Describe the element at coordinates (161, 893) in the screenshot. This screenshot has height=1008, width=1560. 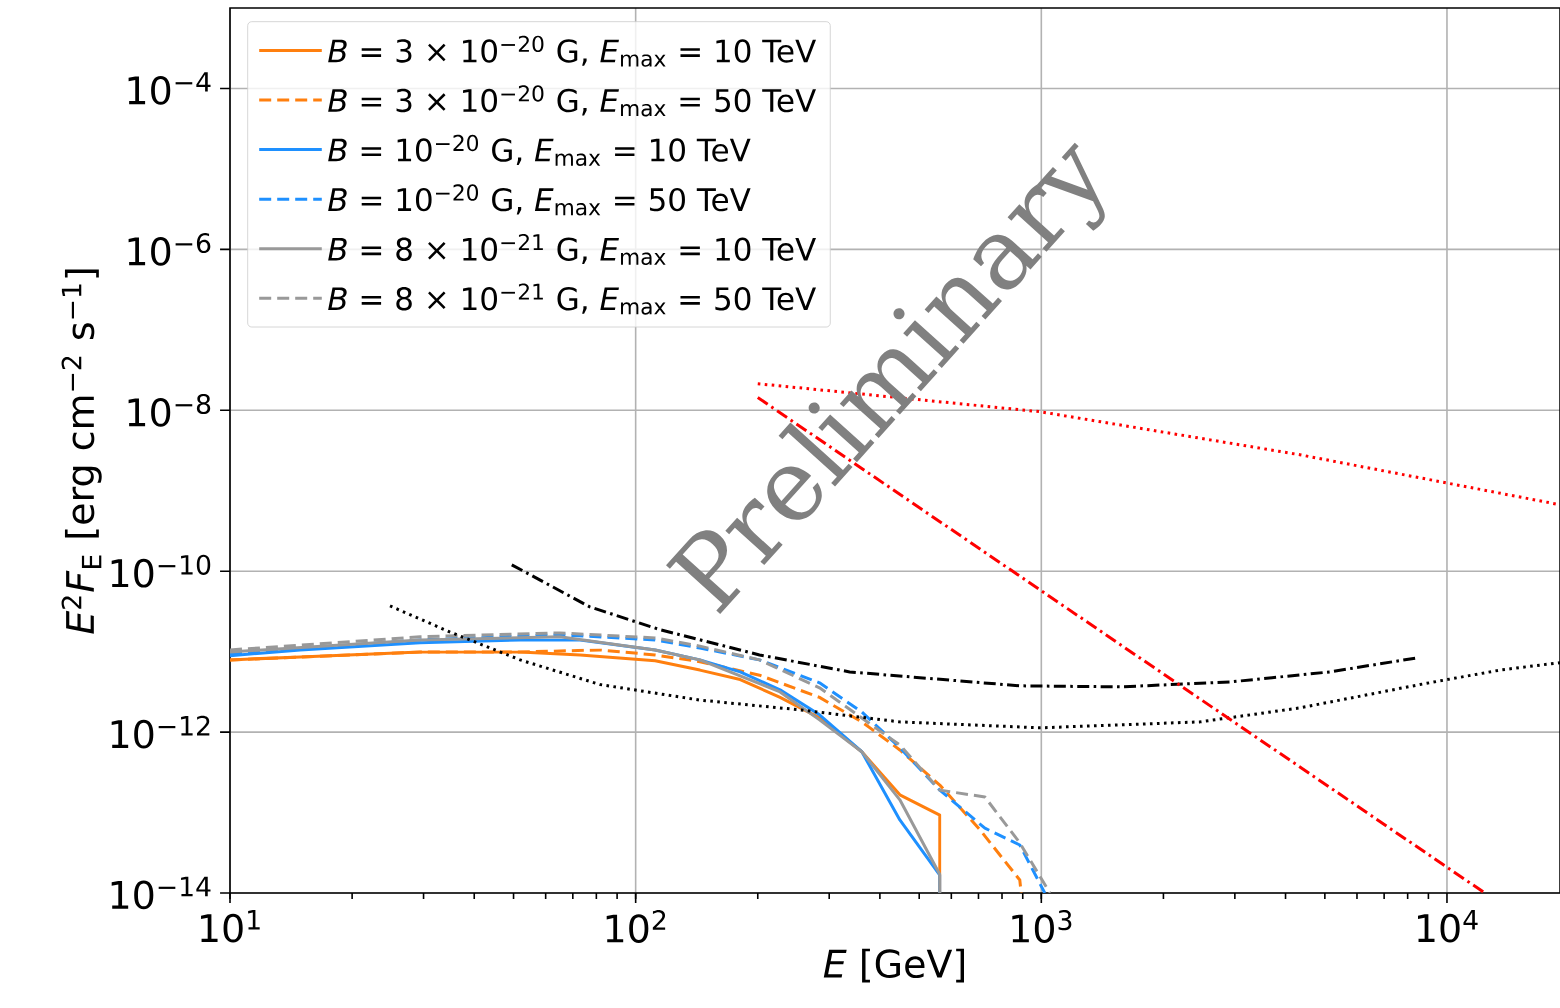
I see `y-tick-label: 10$^{−14}$` at that location.